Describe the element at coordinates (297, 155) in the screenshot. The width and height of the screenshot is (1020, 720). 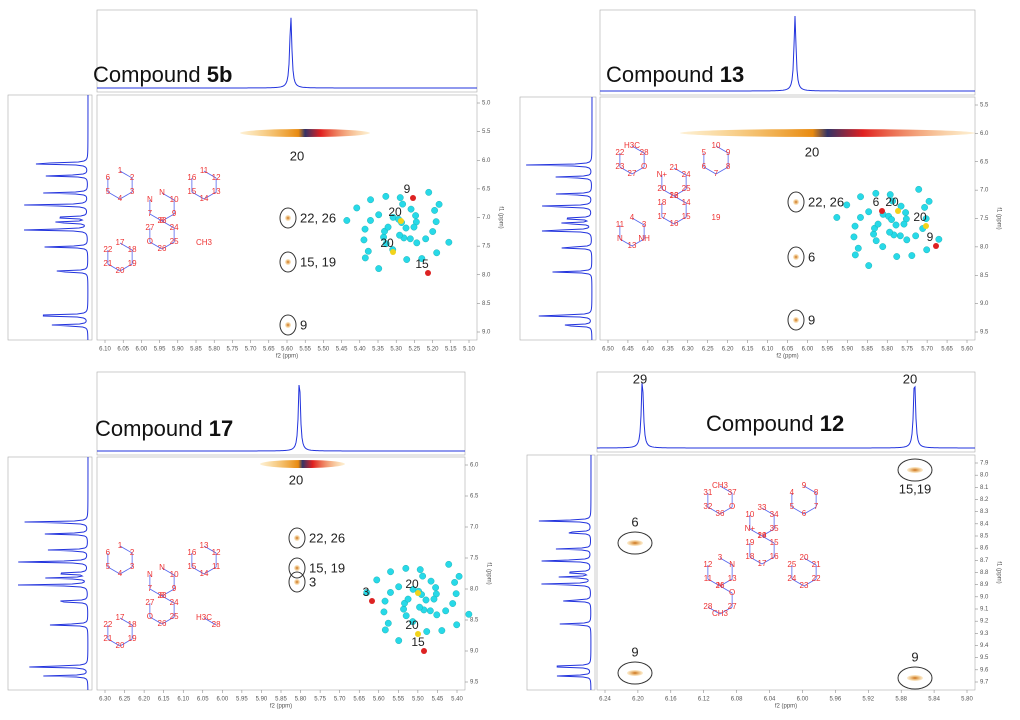
I see `cross-peak-label: 20` at that location.